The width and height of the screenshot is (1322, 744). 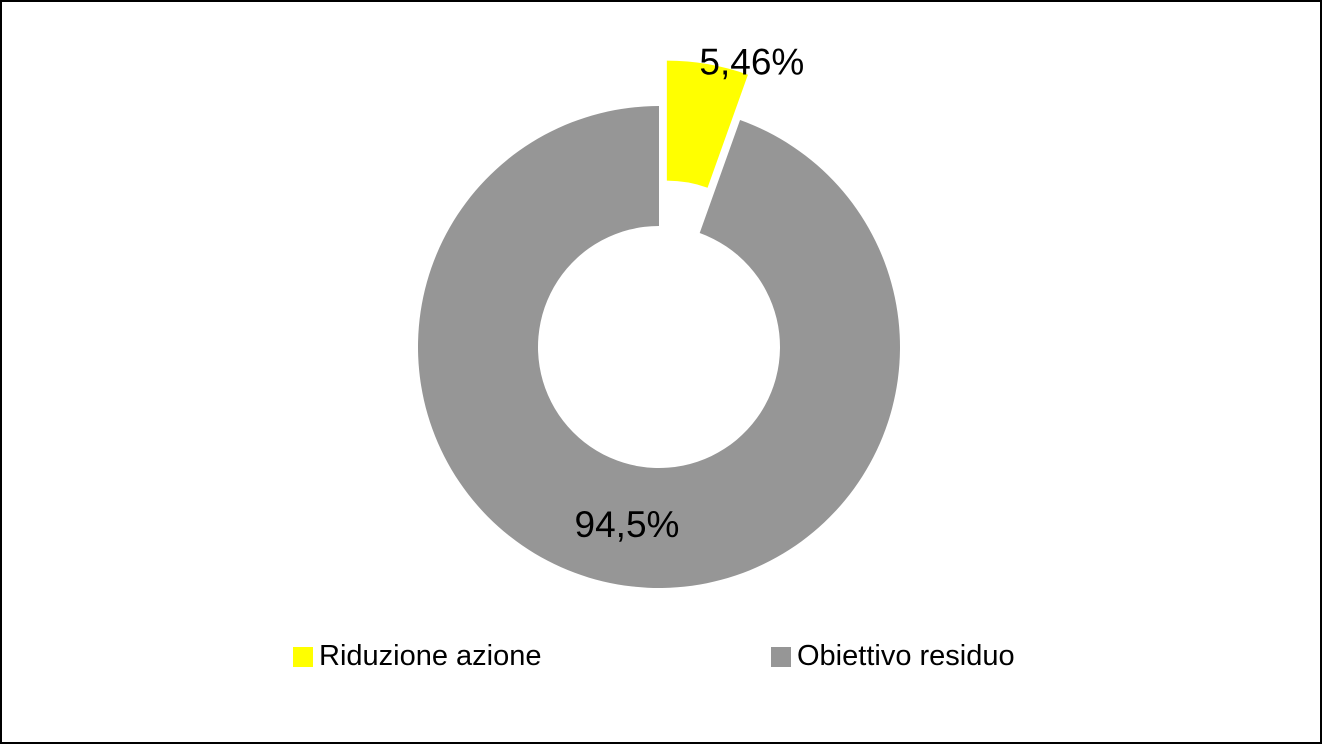 I want to click on legend: Riduzione azione Obiettivo residuo, so click(x=661, y=660).